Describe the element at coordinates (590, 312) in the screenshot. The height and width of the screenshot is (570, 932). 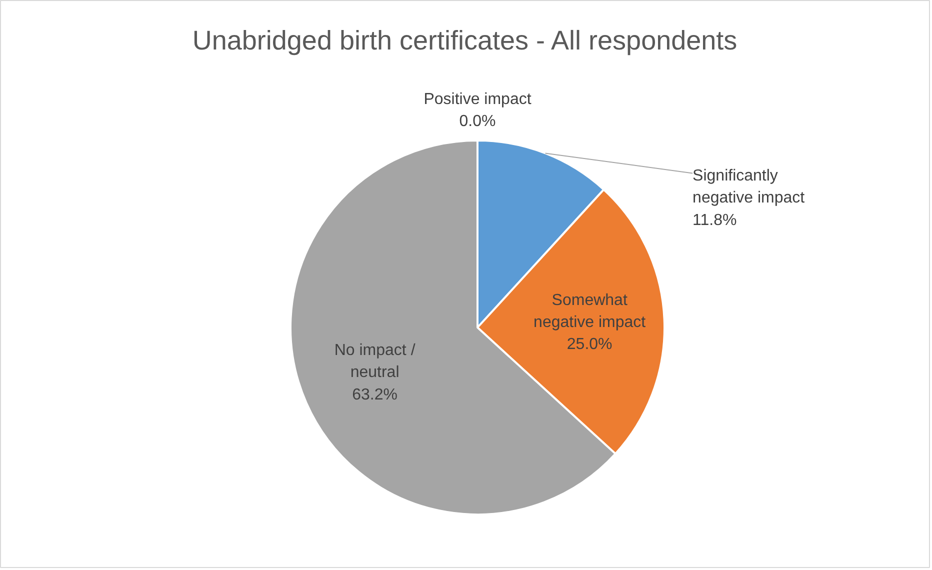
I see `slice-label: Somewhat negative impact` at that location.